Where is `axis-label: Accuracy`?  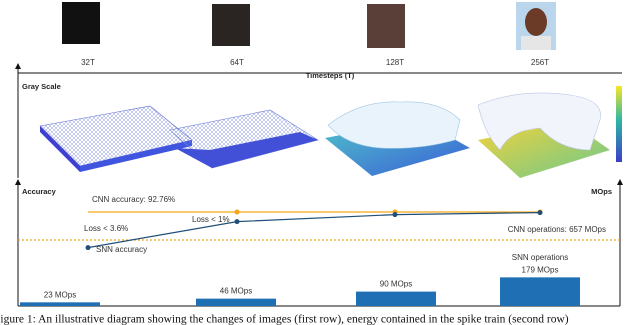
axis-label: Accuracy is located at coordinates (39, 191).